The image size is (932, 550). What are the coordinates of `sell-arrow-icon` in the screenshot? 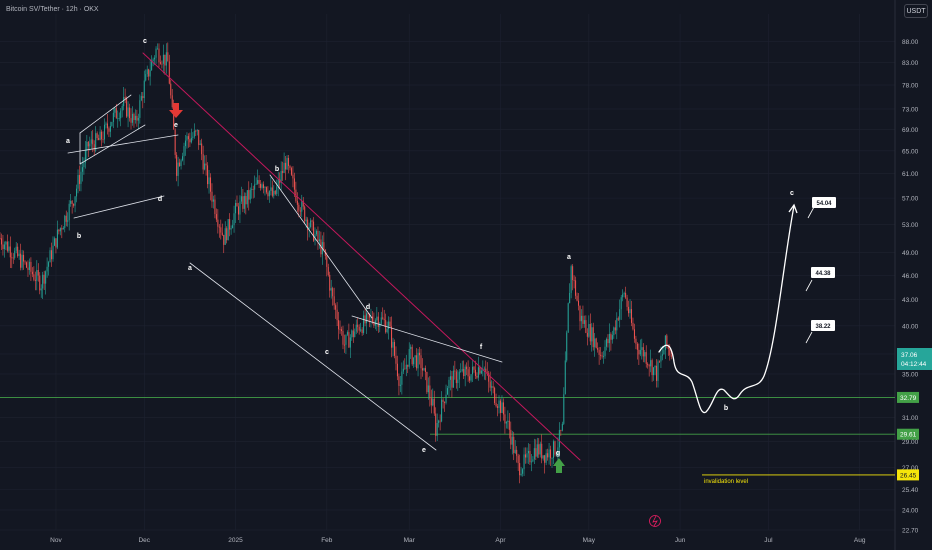 It's located at (176, 110).